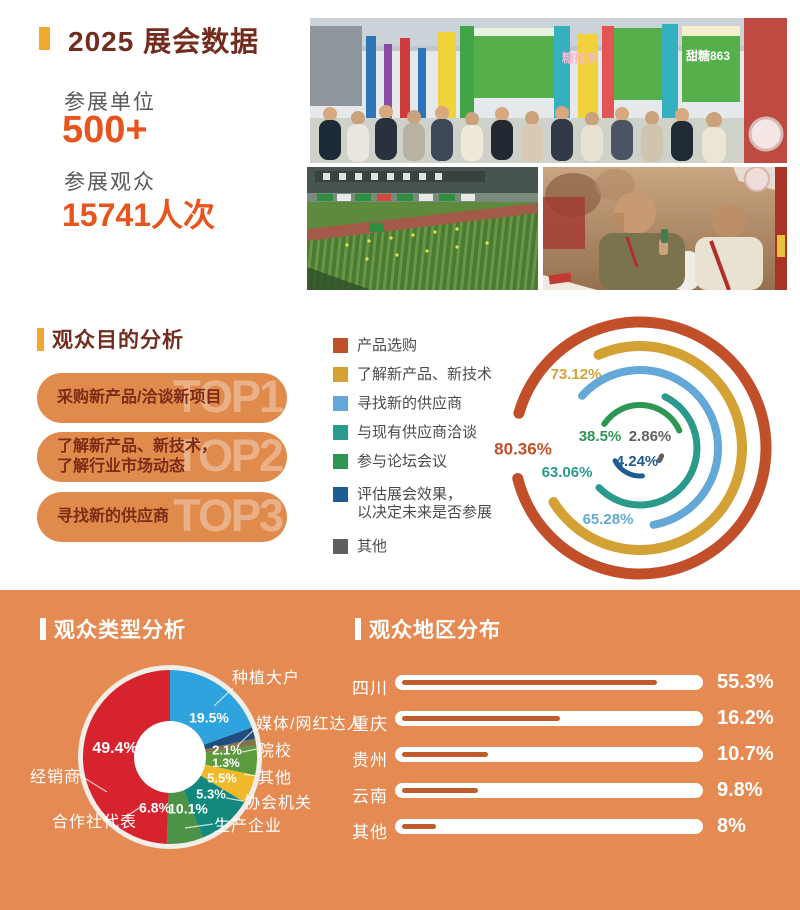 The height and width of the screenshot is (910, 800). I want to click on donut-slice-name-3: 其他, so click(275, 778).